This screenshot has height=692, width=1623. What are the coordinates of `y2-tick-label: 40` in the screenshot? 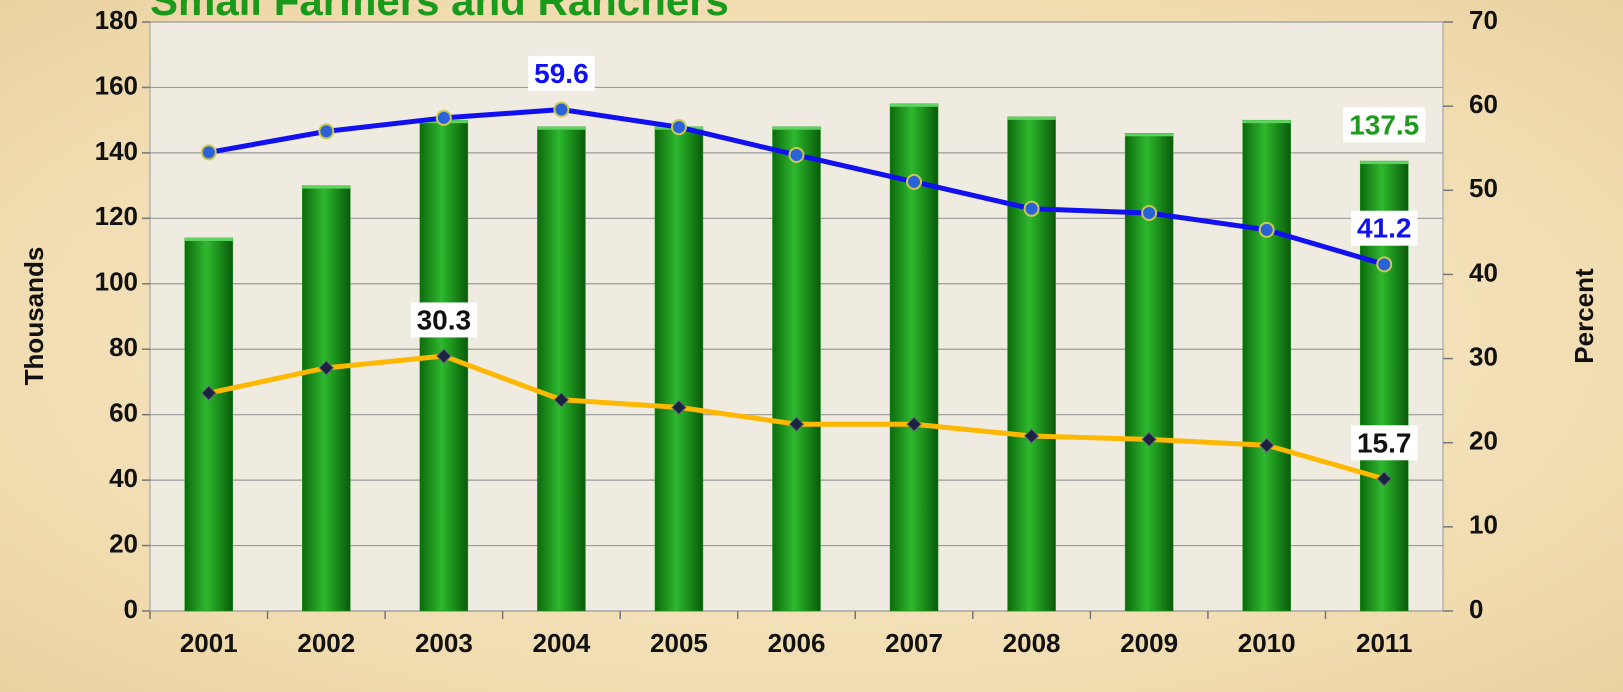 It's located at (1483, 272).